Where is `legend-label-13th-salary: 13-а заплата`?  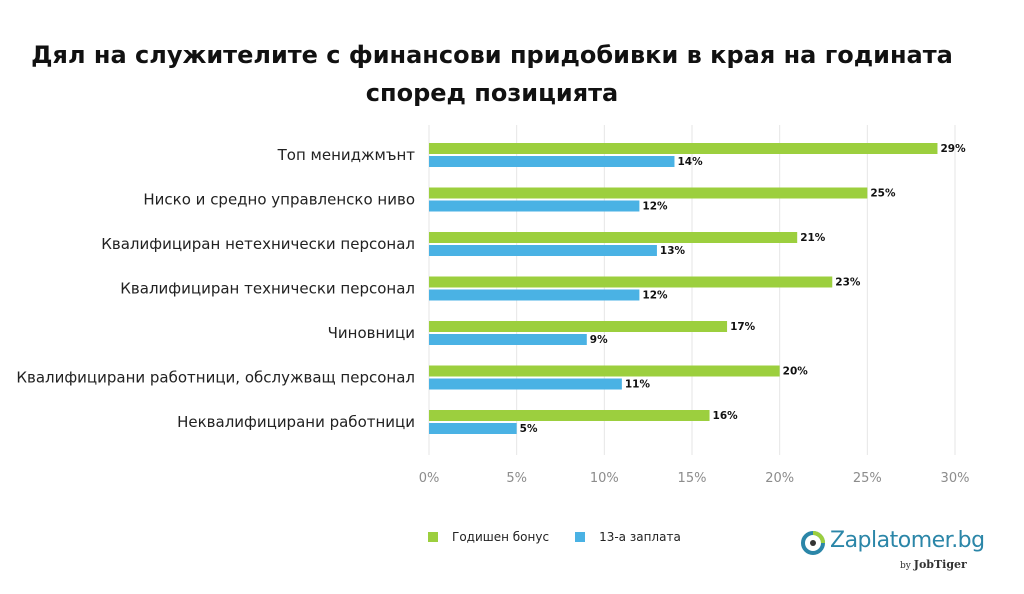 legend-label-13th-salary: 13-а заплата is located at coordinates (640, 537).